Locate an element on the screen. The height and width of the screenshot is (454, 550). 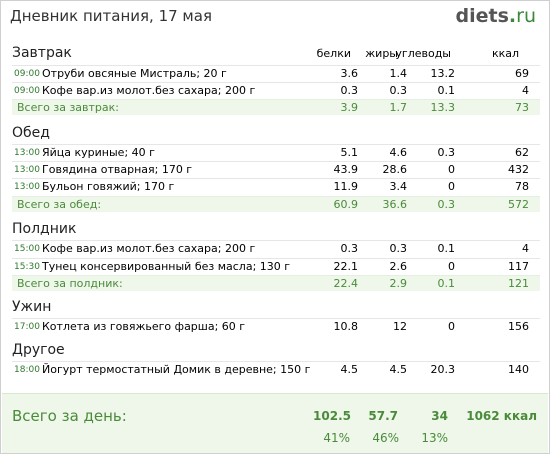
total-carbs: 0.3 is located at coordinates (446, 204).